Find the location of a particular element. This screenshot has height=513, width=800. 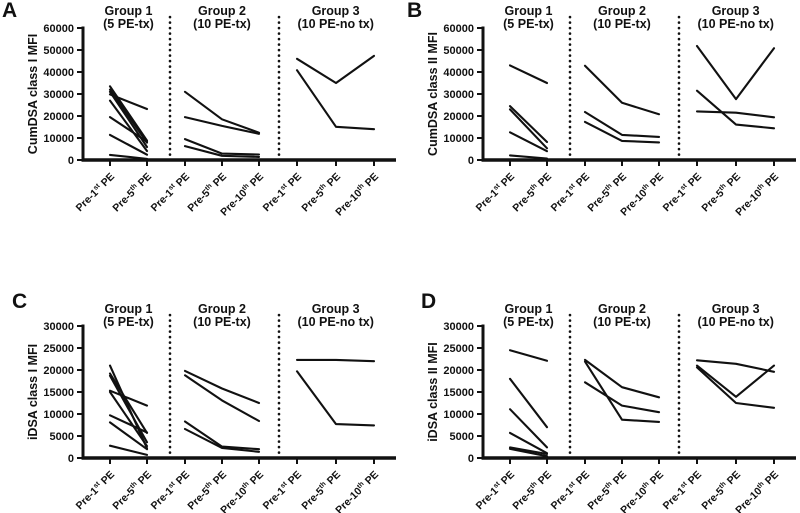

panel-letter-b: B is located at coordinates (415, 11).